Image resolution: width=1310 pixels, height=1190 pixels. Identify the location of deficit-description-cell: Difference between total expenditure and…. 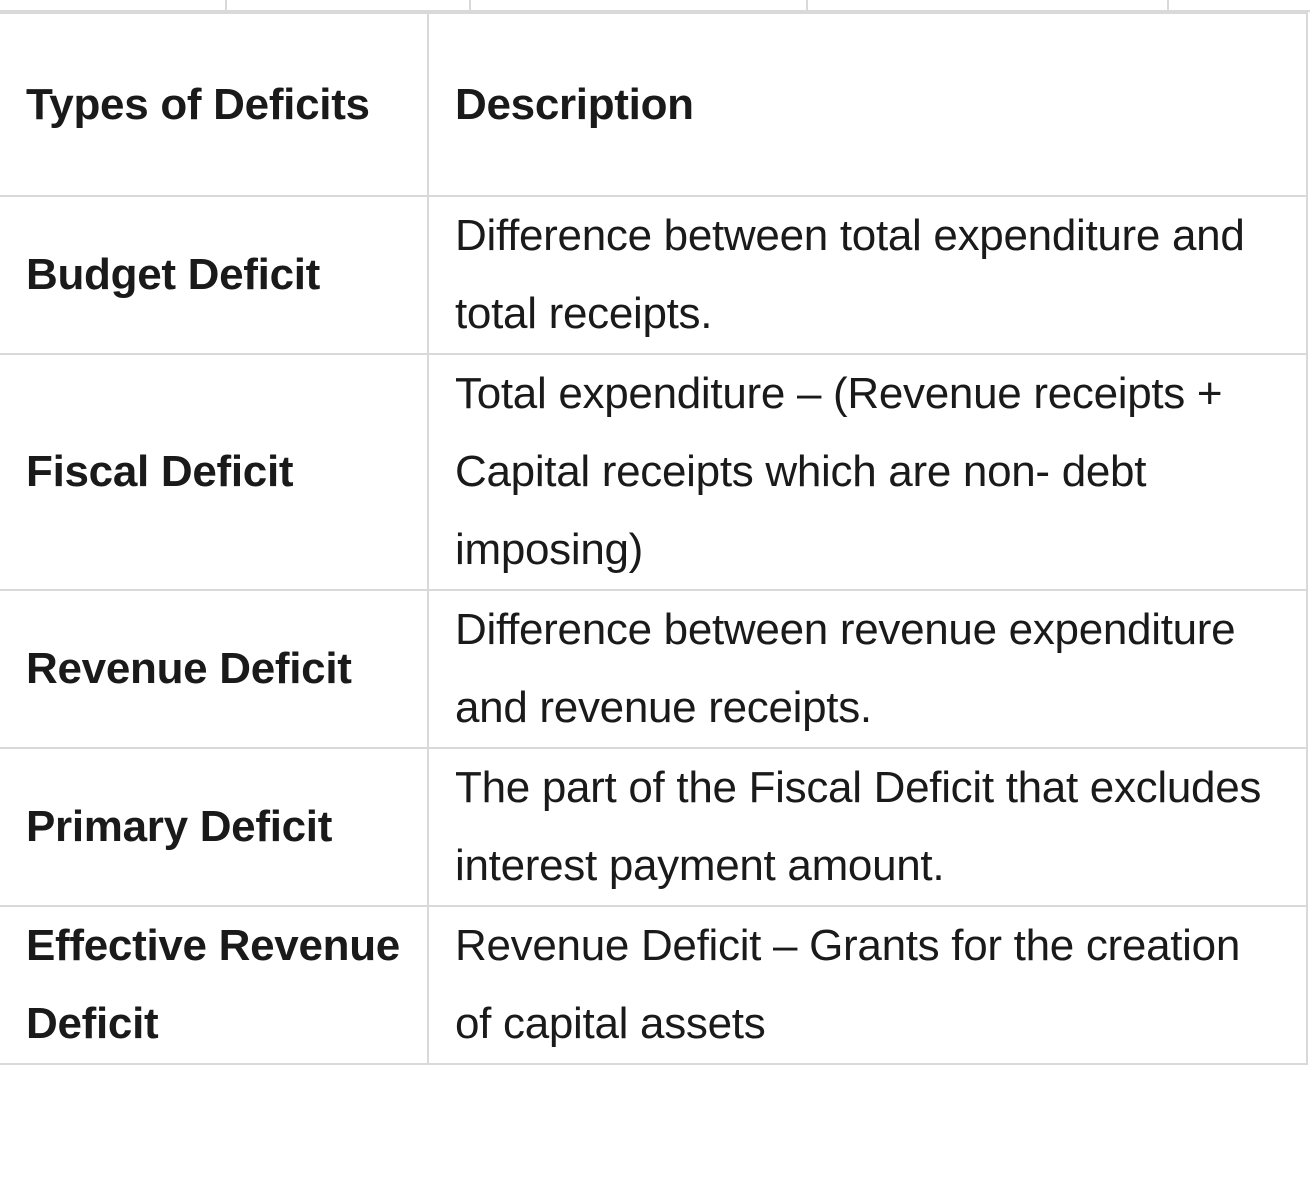
(867, 275).